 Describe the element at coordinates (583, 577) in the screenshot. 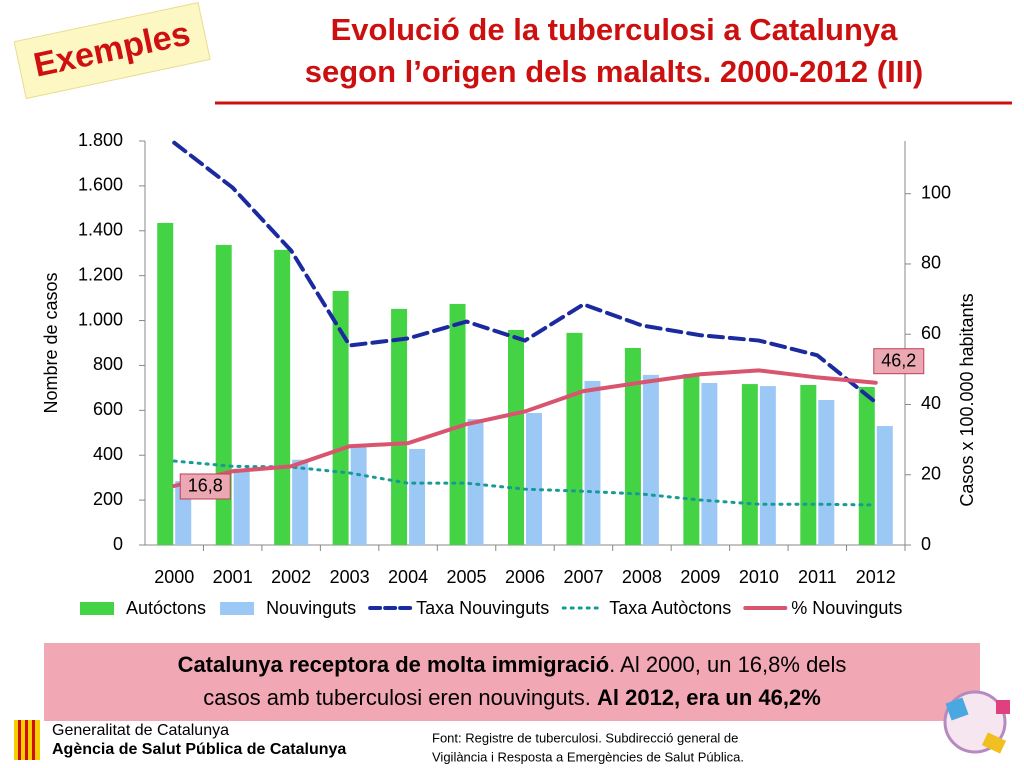

I see `x-tick-label: 2007` at that location.